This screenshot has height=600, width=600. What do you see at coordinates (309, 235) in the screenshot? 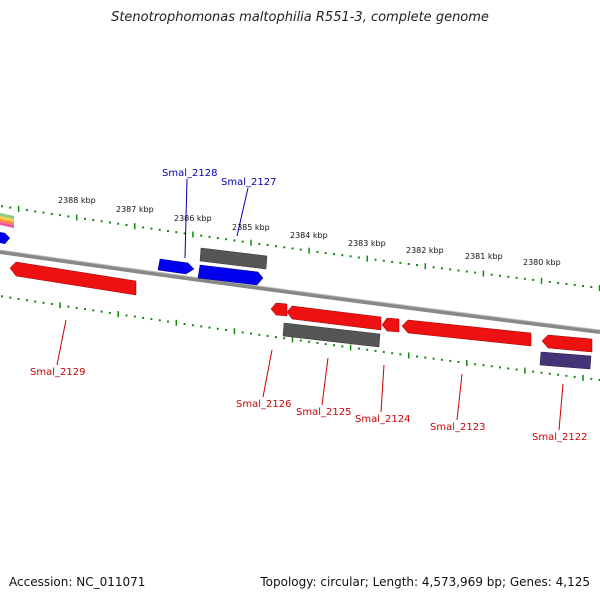
I see `kbp-label: 2384 kbp` at bounding box center [309, 235].